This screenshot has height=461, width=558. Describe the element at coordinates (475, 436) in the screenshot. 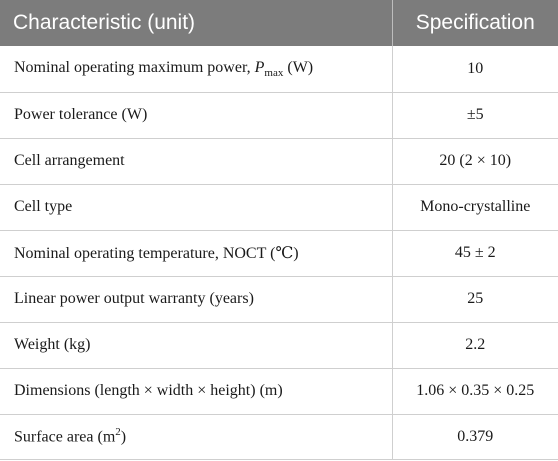

I see `row-value: 0.379` at that location.